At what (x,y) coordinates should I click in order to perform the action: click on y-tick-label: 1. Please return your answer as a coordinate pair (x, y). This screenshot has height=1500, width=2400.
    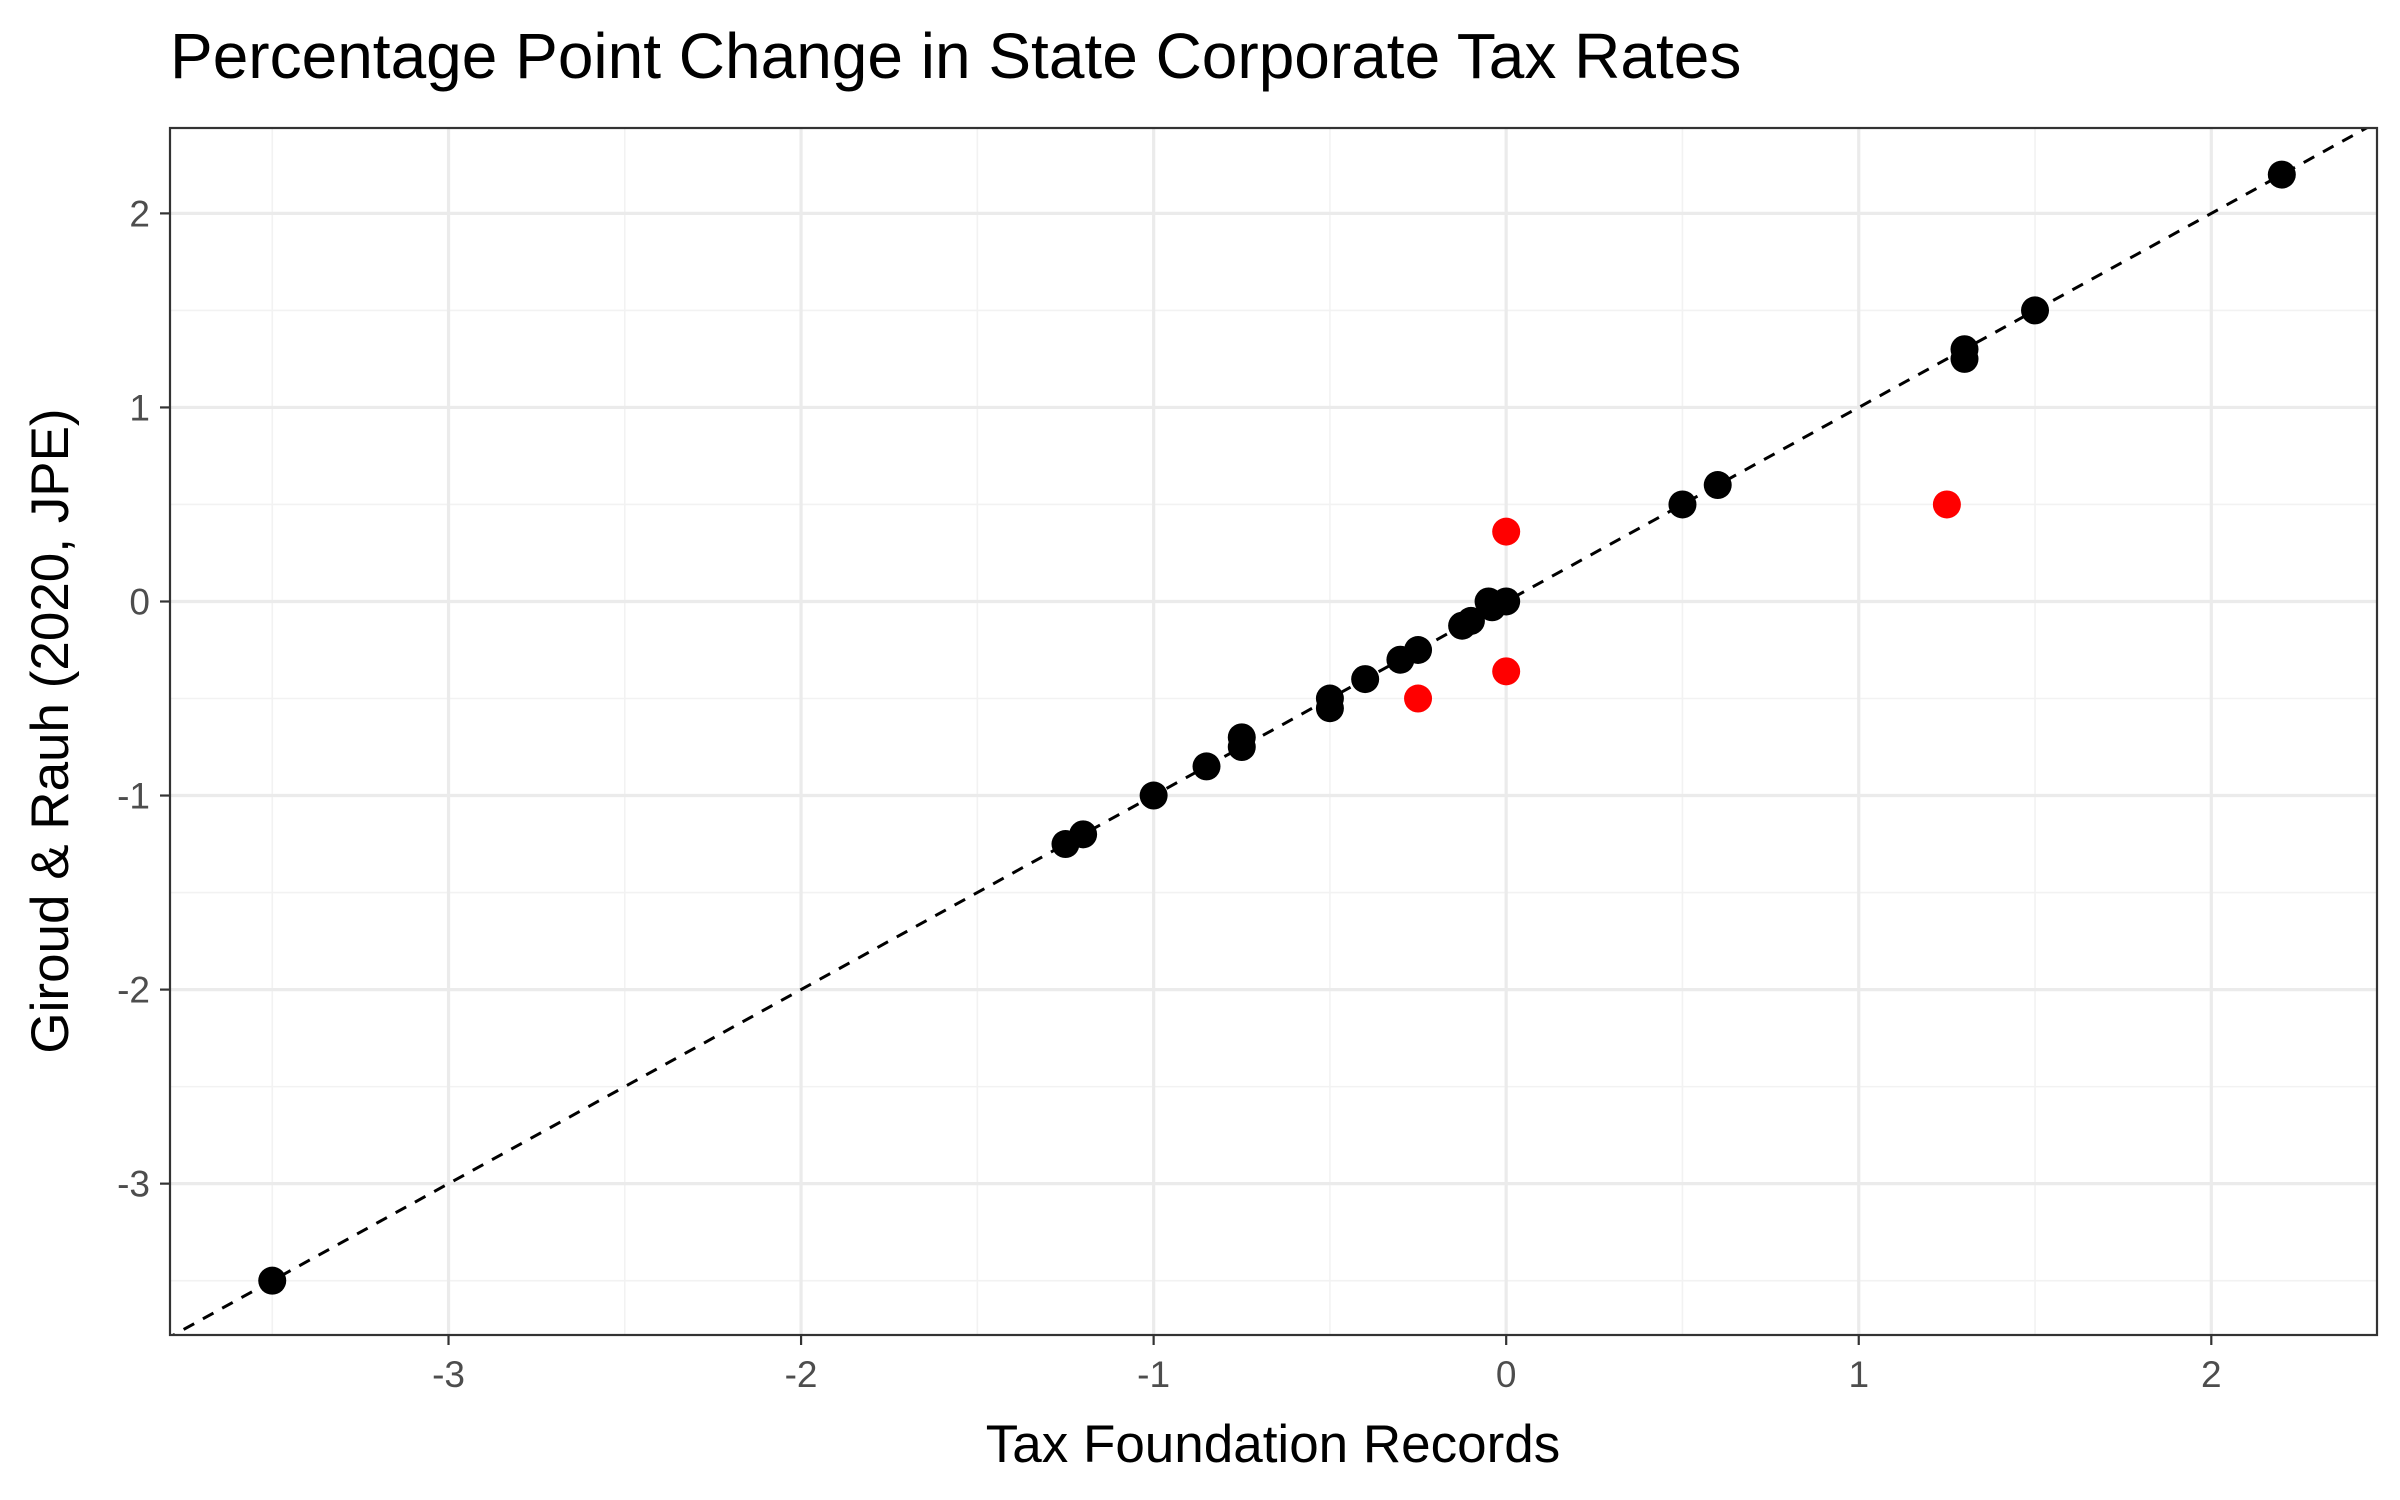
    Looking at the image, I should click on (139, 407).